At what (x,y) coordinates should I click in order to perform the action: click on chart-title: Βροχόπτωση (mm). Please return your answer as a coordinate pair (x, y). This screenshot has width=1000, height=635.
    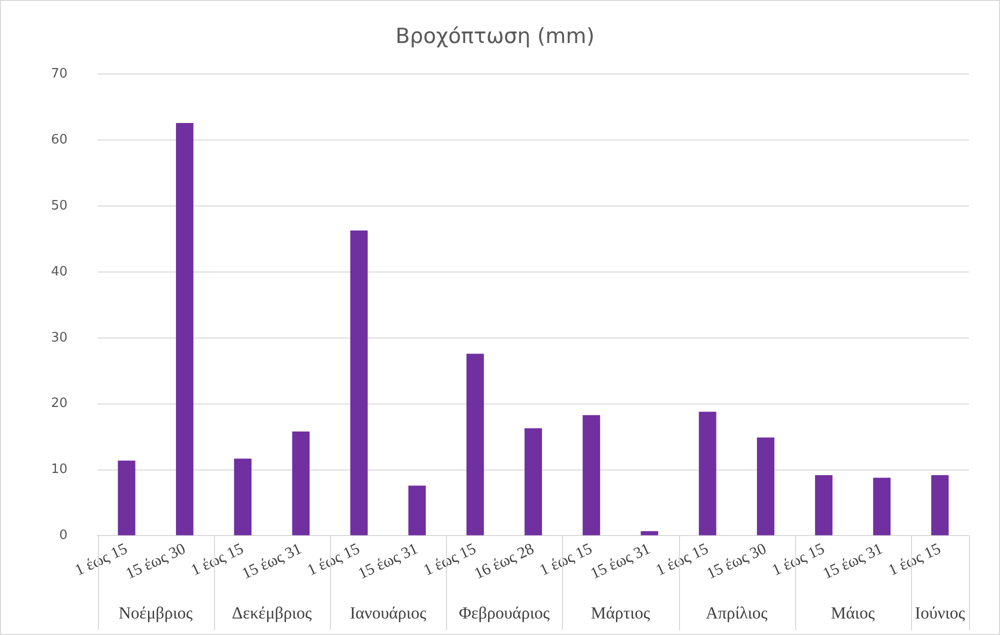
    Looking at the image, I should click on (495, 36).